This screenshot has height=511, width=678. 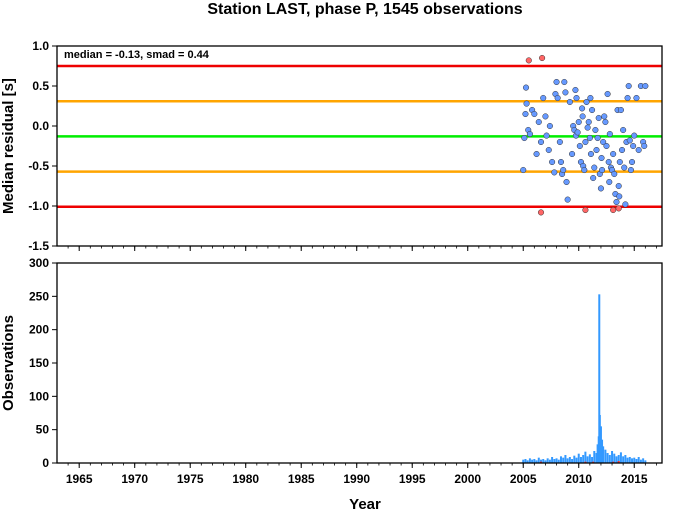 I want to click on x-tick-label-2: 1975, so click(x=190, y=479).